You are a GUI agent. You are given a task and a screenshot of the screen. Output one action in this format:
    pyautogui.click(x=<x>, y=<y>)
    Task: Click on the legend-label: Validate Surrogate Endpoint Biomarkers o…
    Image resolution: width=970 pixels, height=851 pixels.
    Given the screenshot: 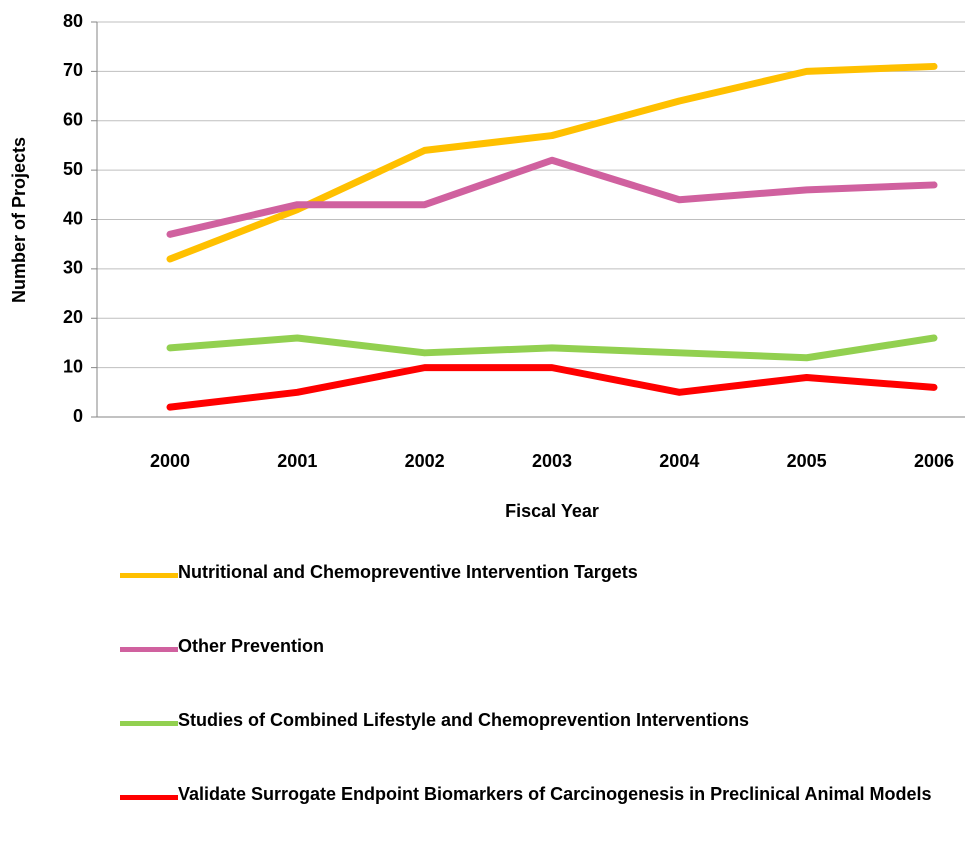 What is the action you would take?
    pyautogui.click(x=555, y=794)
    